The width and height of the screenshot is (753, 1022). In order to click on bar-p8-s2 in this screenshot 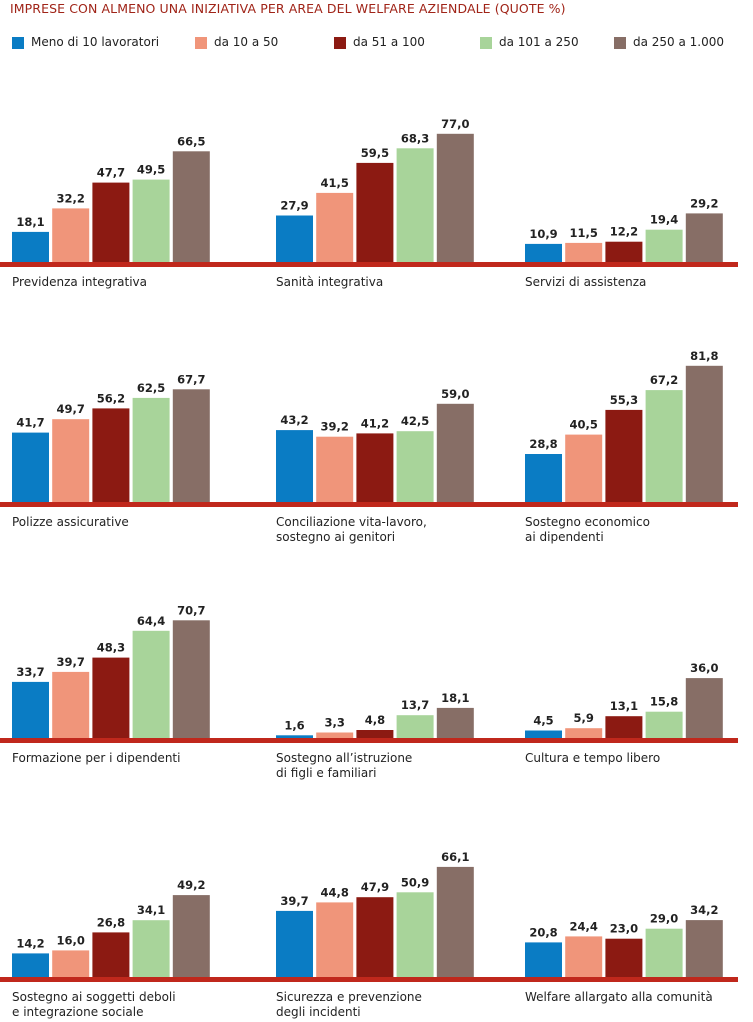, I will do `click(335, 735)`.